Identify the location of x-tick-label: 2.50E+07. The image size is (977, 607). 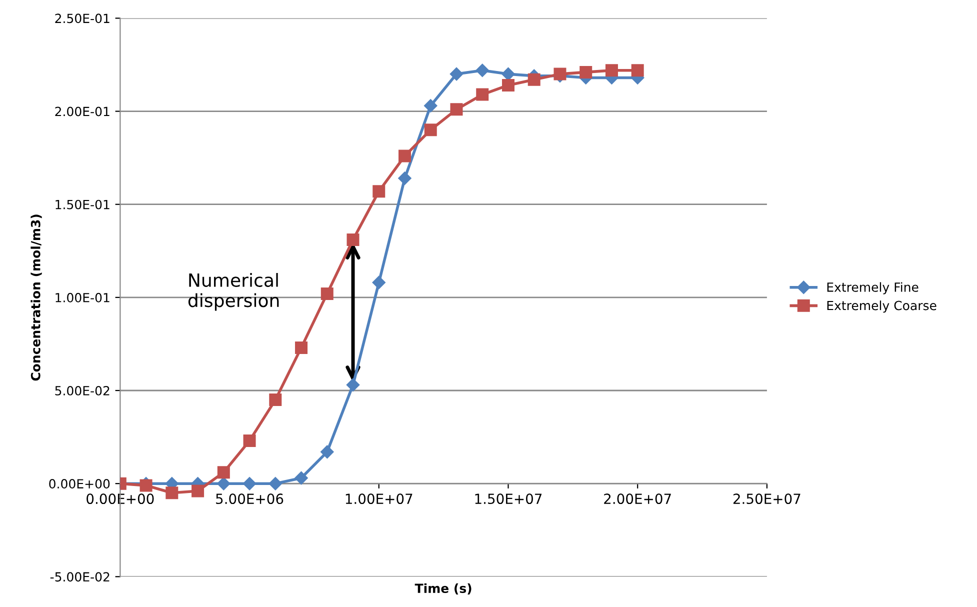
(766, 499).